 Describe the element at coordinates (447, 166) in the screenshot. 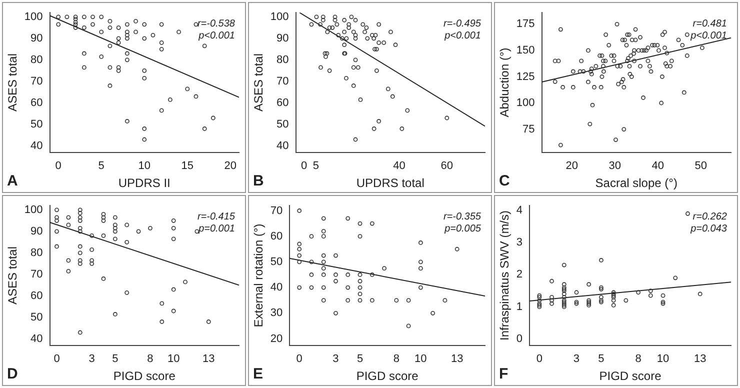

I see `x-tick-label: 60` at that location.